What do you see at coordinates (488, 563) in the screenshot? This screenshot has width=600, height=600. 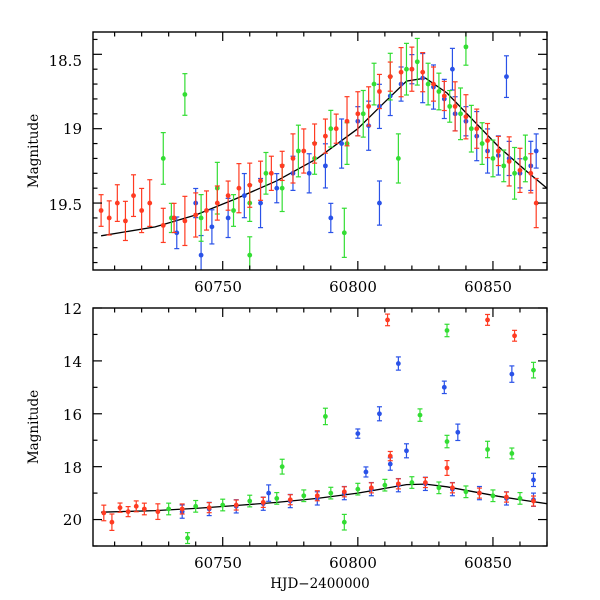 I see `bottom-x-tick-label: 60850` at bounding box center [488, 563].